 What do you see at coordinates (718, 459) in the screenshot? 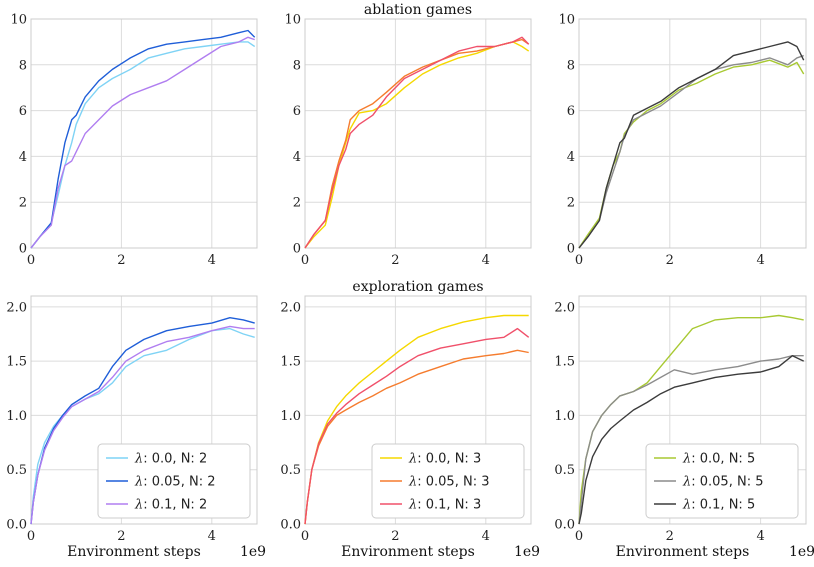
I see `legend-label: λ: 0.0, N: 5` at bounding box center [718, 459].